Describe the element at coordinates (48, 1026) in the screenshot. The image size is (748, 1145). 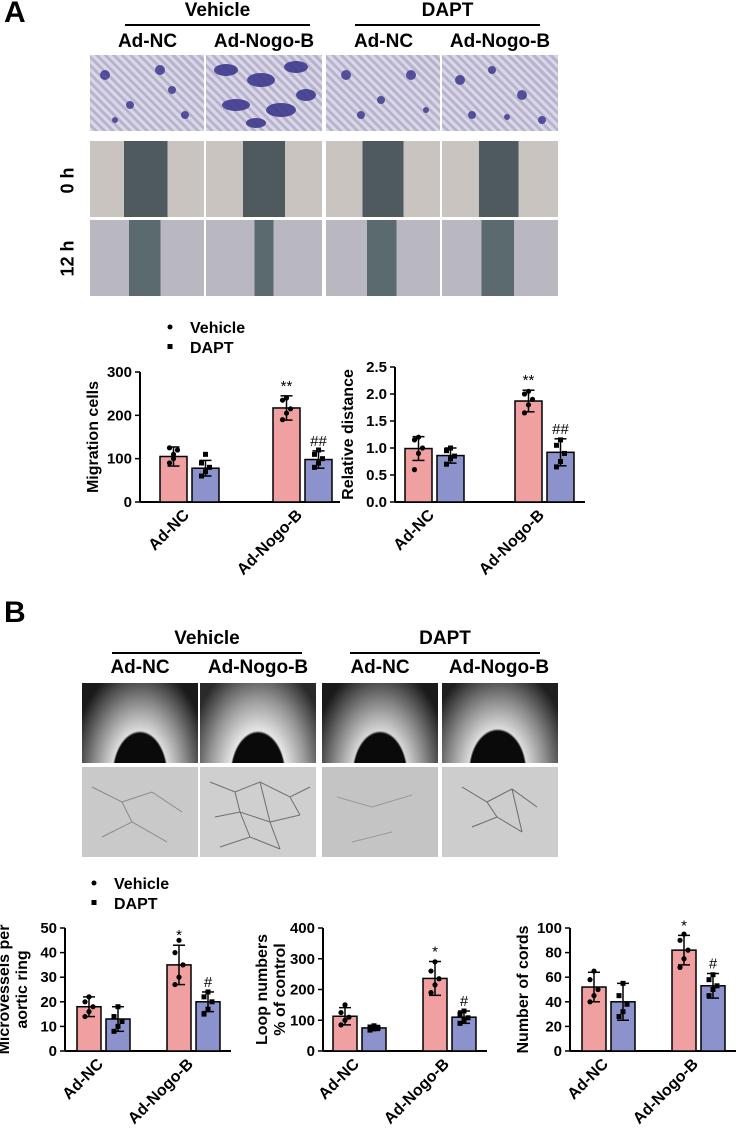
I see `y-tick-label: 10` at that location.